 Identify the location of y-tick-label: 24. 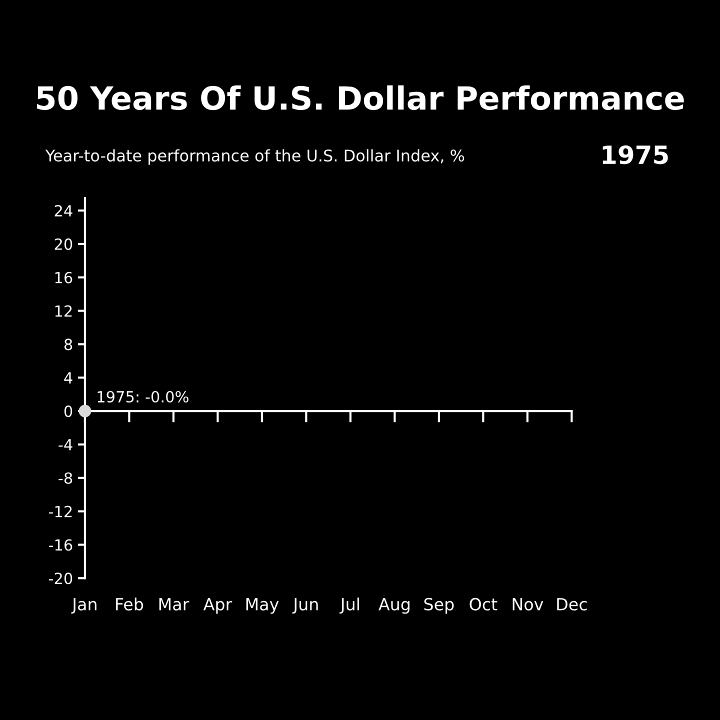
(63, 210).